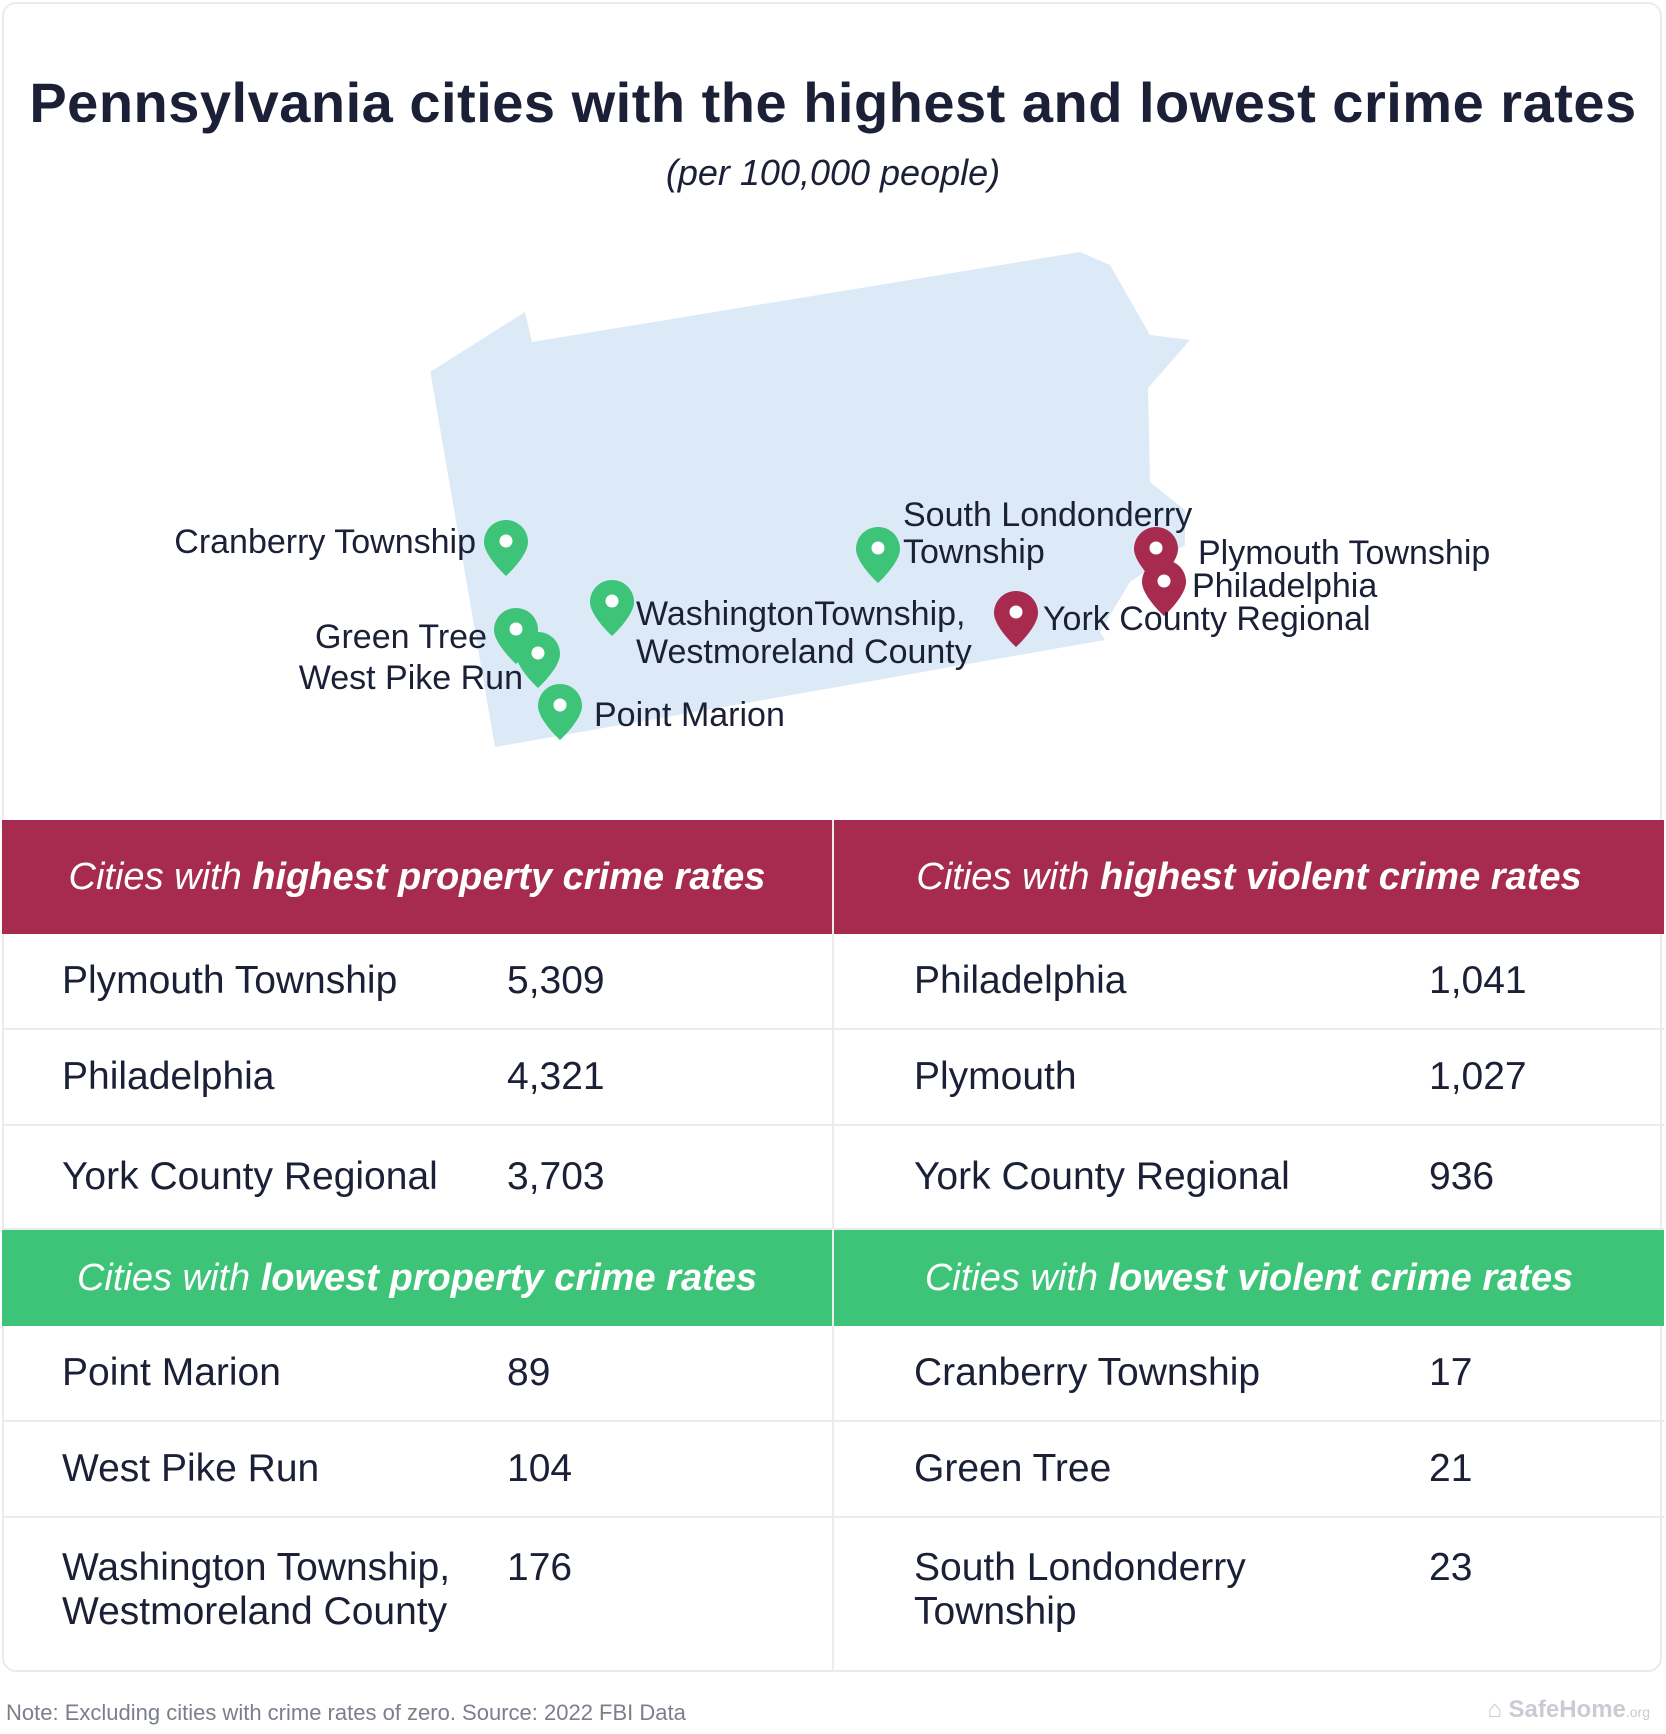 The image size is (1666, 1734). What do you see at coordinates (1451, 1468) in the screenshot?
I see `crime-rate-value: 21` at bounding box center [1451, 1468].